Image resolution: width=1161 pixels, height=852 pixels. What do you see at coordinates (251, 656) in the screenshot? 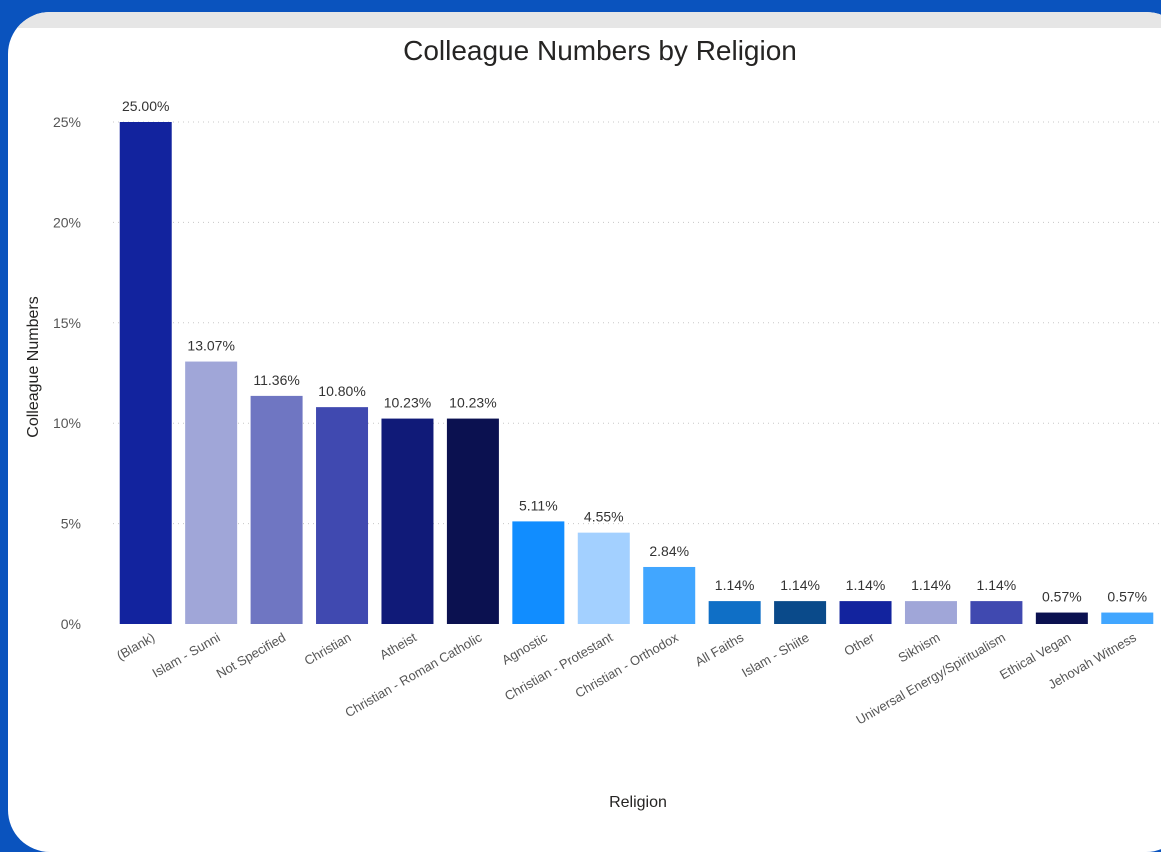
I see `category-label: Not Specified` at bounding box center [251, 656].